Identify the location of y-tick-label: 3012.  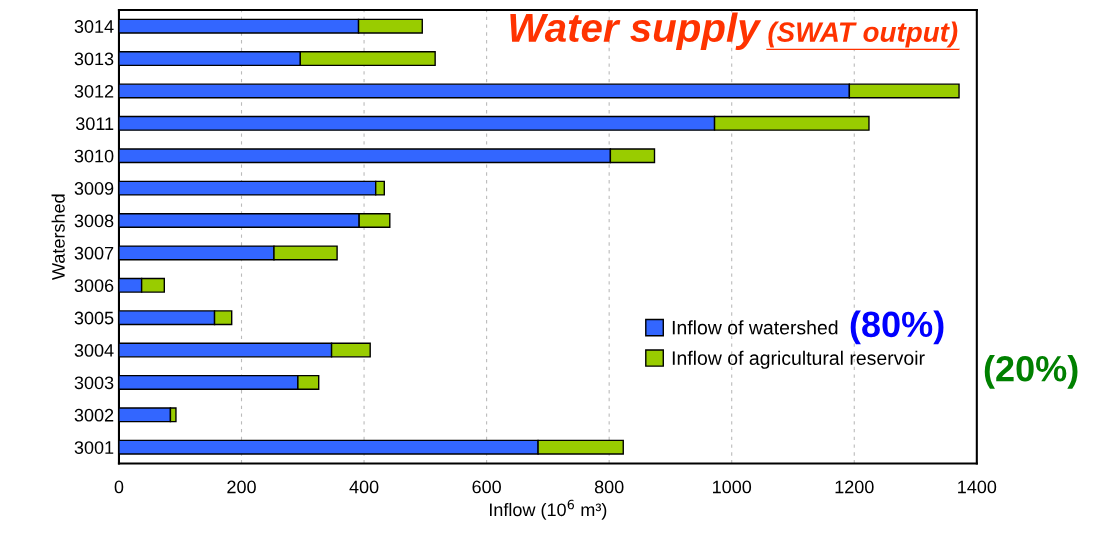
(94, 91).